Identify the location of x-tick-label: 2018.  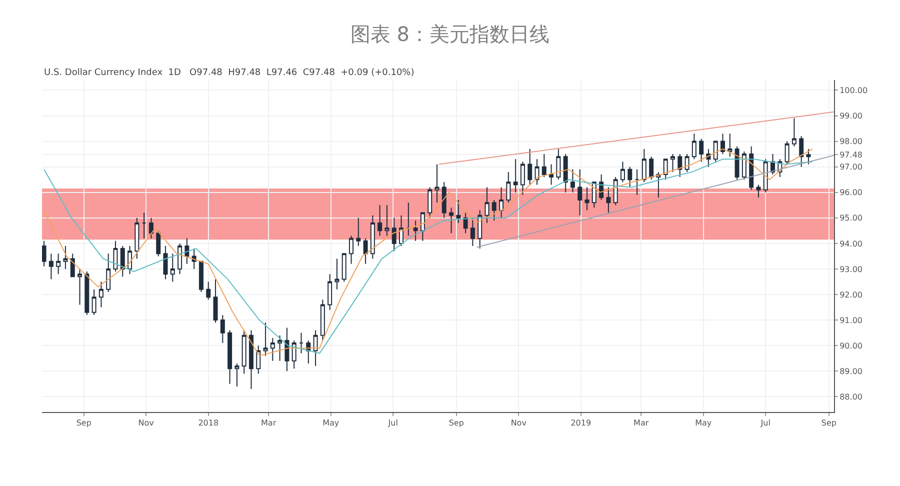
(208, 423).